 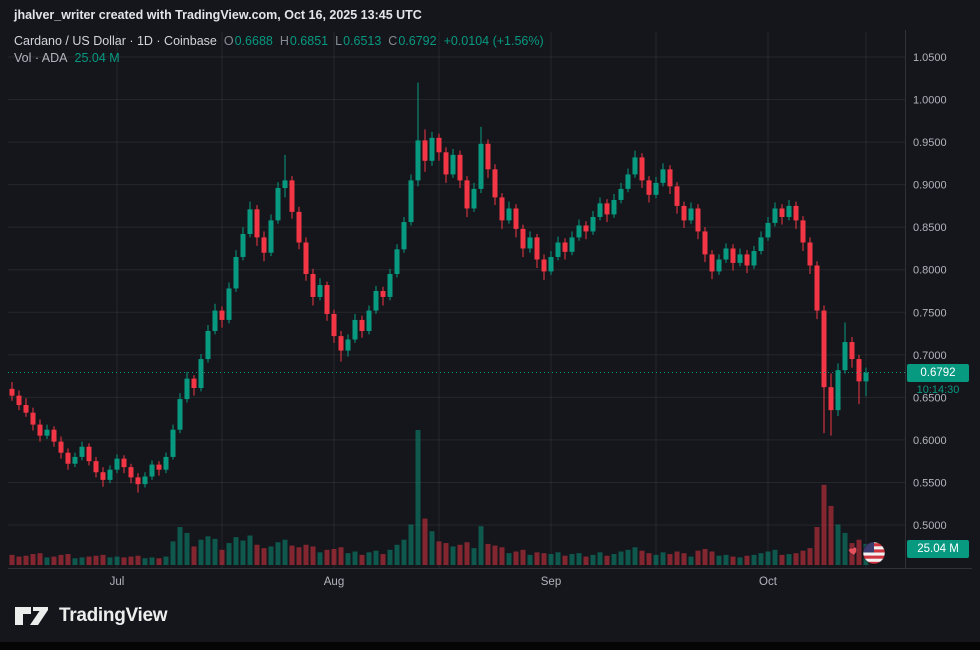 I want to click on price-axis, so click(x=942, y=299).